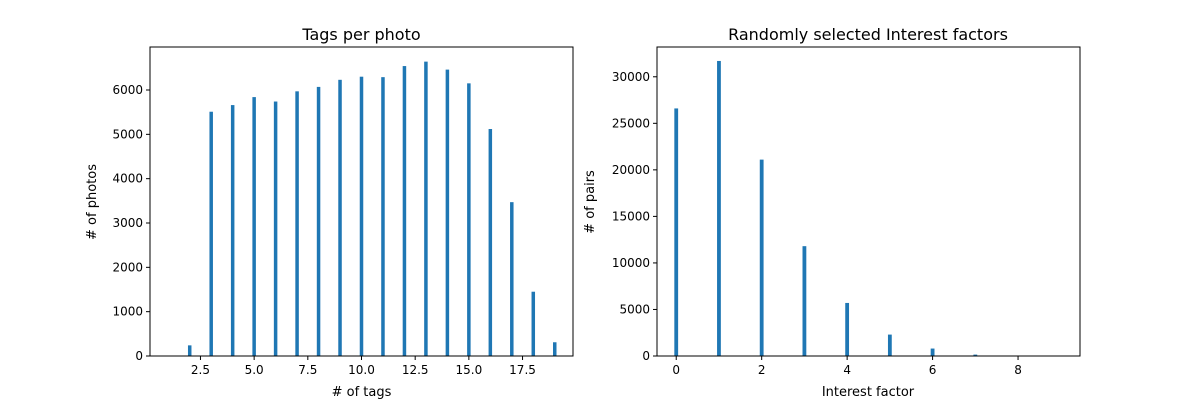 This screenshot has width=1200, height=400. I want to click on x-tick-label: 0, so click(676, 370).